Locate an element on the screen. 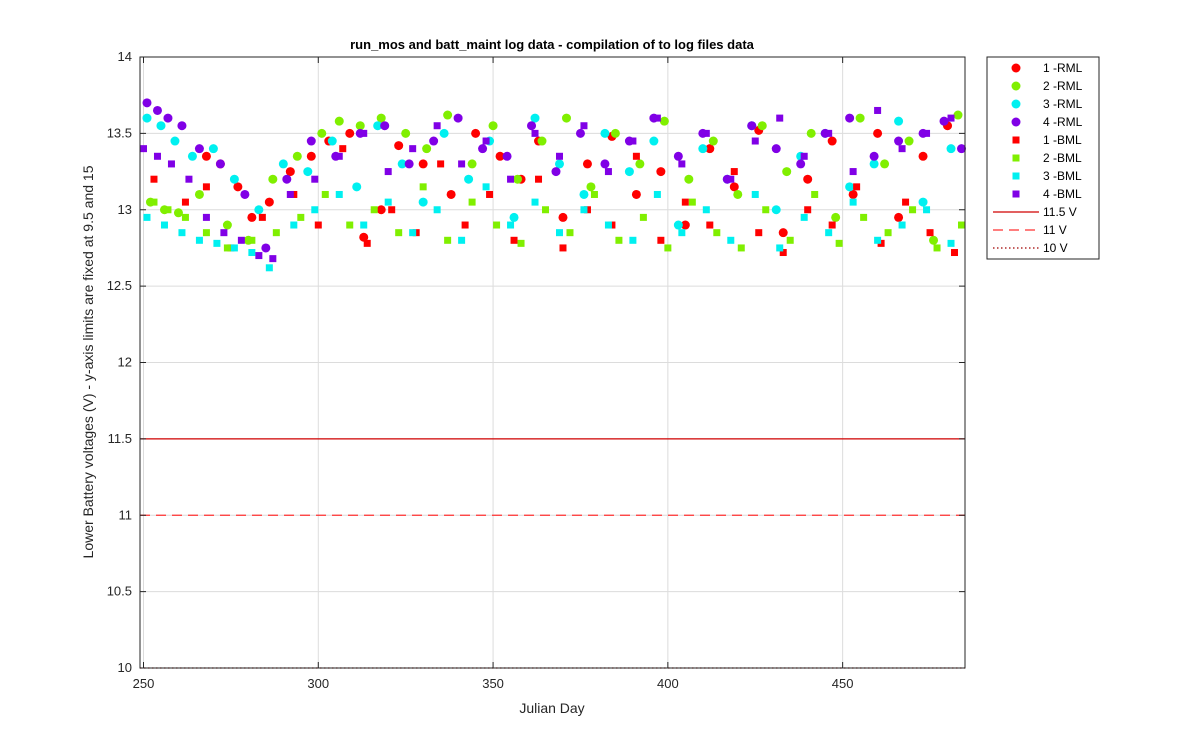 The width and height of the screenshot is (1200, 750). x-tick-label: 450 is located at coordinates (843, 683).